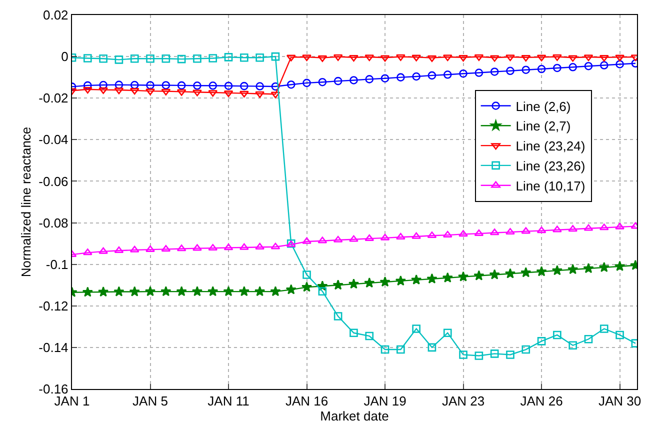 This screenshot has width=649, height=431. What do you see at coordinates (543, 126) in the screenshot?
I see `legend-label: Line (2,7)` at bounding box center [543, 126].